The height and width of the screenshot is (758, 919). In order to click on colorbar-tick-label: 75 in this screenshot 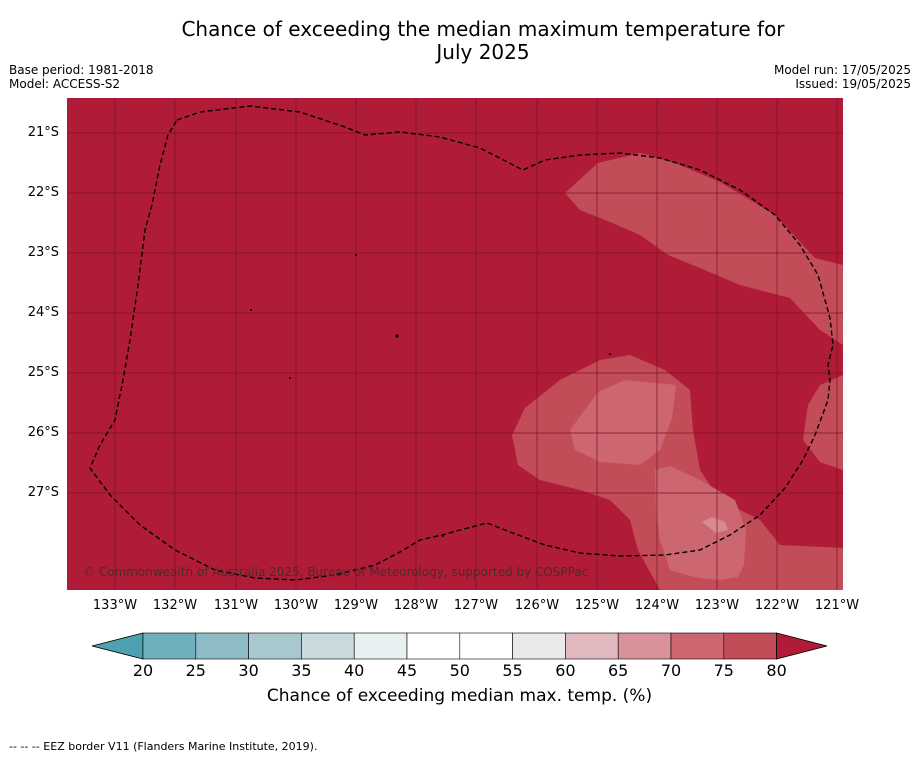, I will do `click(723, 670)`.